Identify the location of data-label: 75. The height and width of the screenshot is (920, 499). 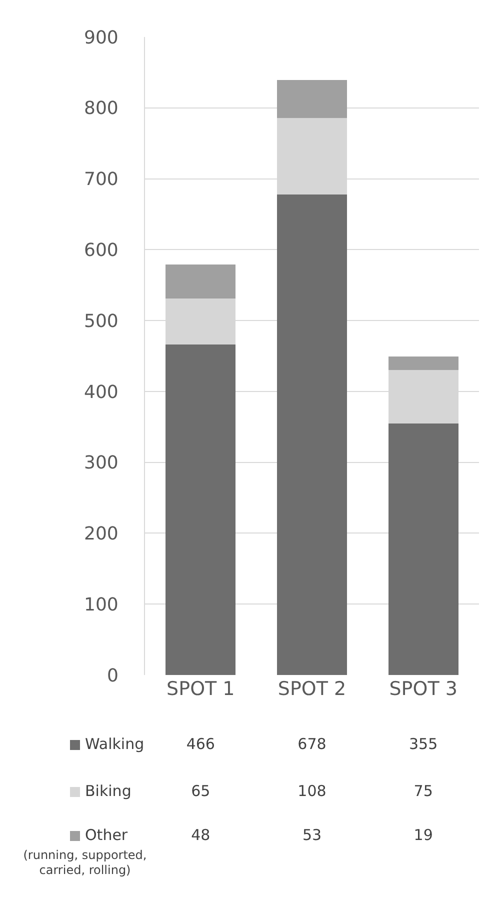
(423, 791).